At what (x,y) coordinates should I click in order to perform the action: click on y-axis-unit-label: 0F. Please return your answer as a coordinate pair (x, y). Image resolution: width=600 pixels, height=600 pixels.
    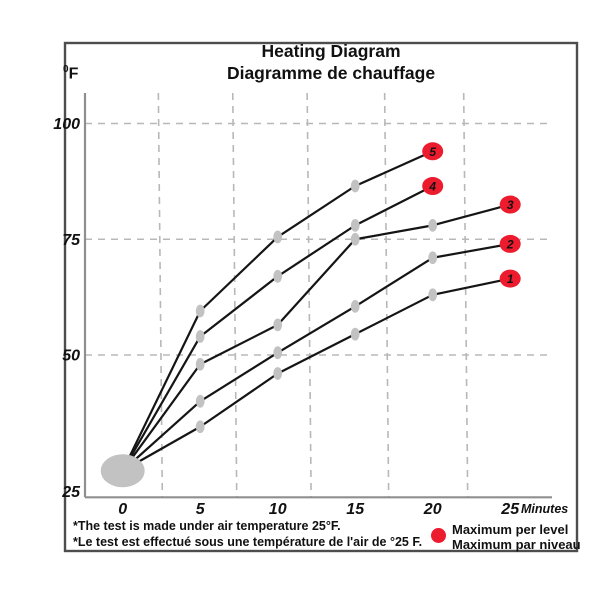
    Looking at the image, I should click on (70, 73).